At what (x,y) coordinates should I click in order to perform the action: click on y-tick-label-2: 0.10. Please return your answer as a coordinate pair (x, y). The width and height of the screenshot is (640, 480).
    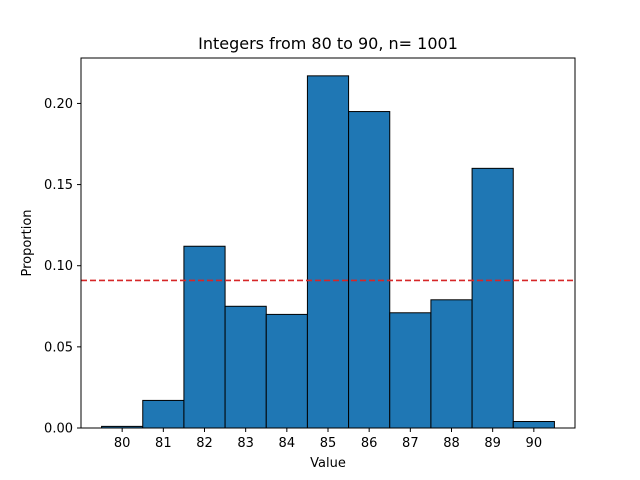
    Looking at the image, I should click on (58, 266).